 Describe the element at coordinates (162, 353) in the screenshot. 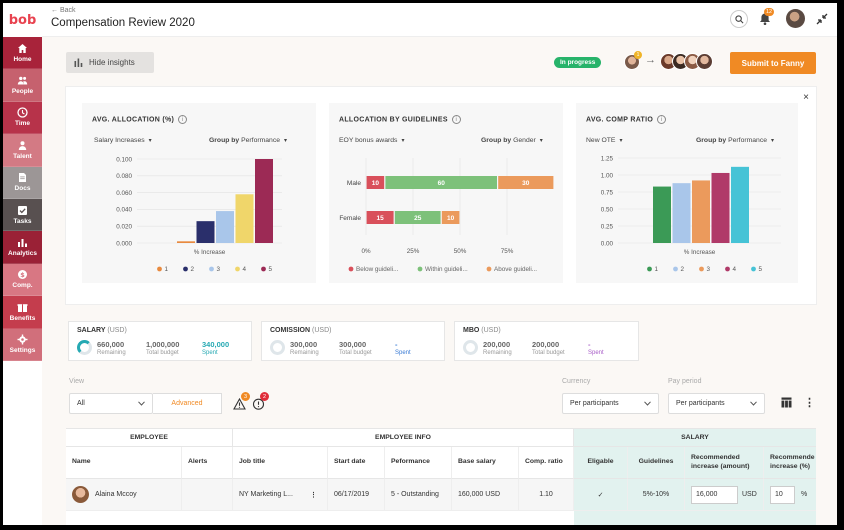

I see `total-label: Total budget` at that location.